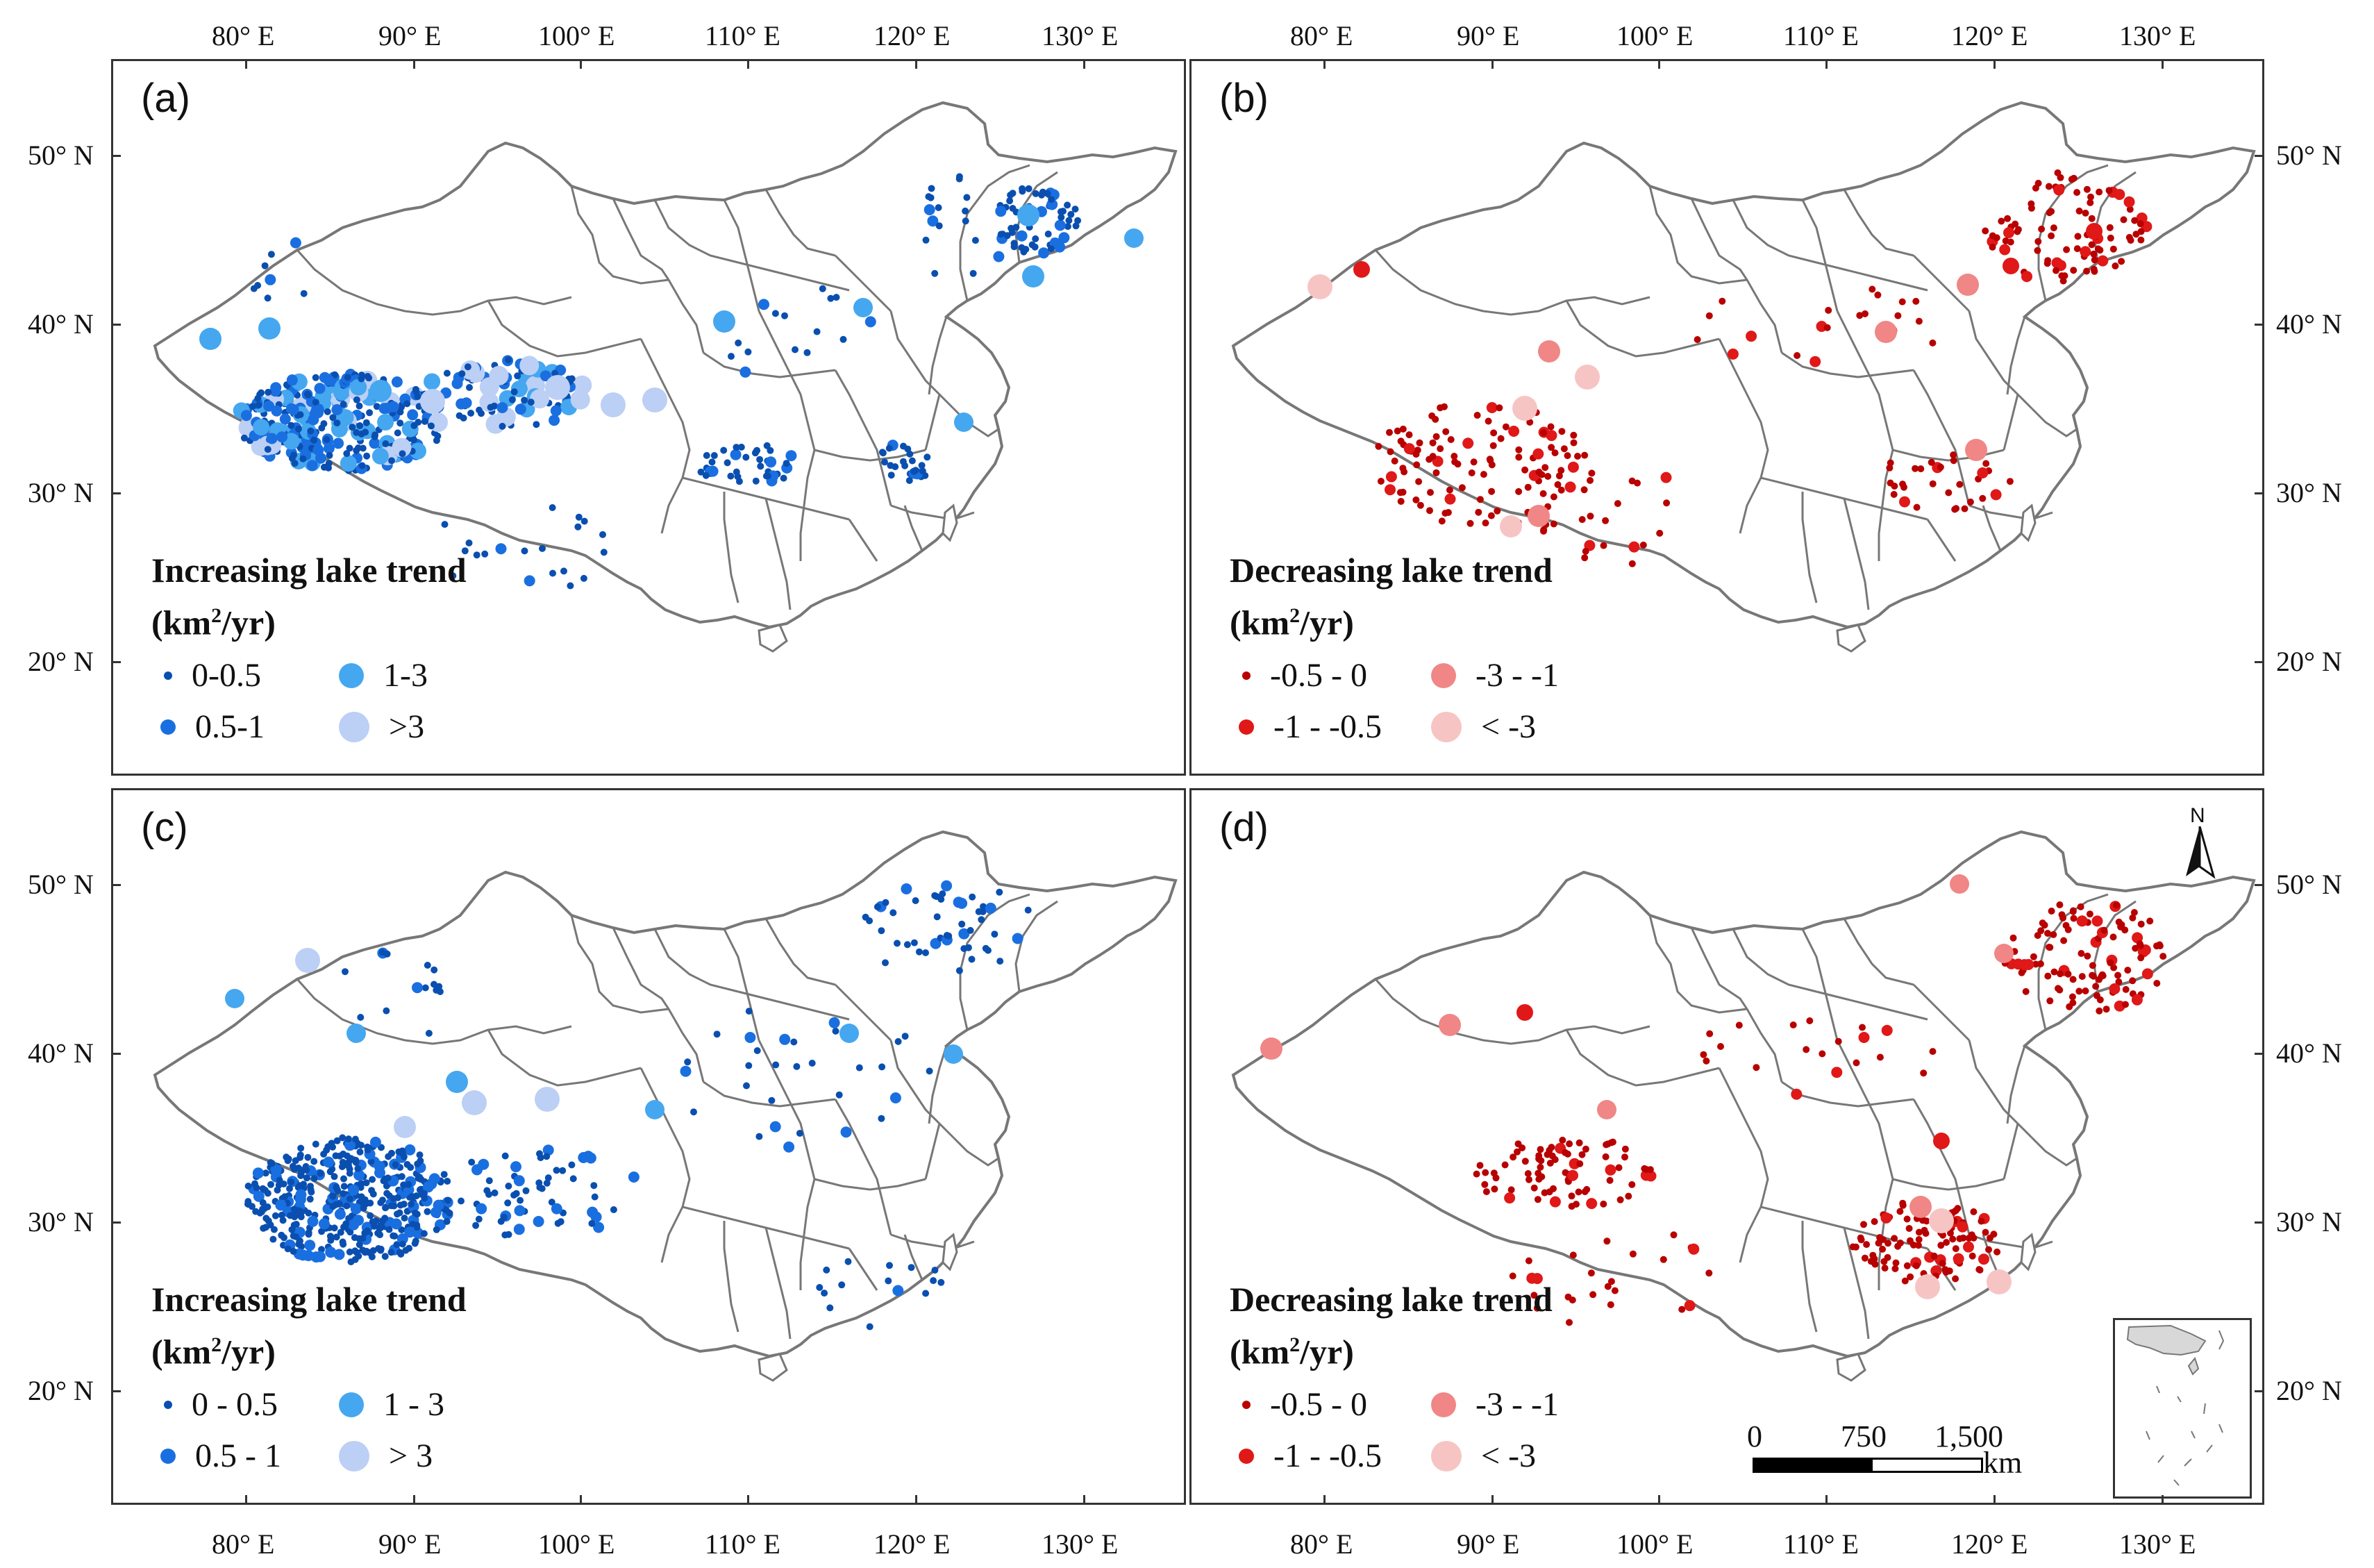 Image resolution: width=2374 pixels, height=1568 pixels. I want to click on legend-item-small: -0.5 - 0, so click(1330, 1405).